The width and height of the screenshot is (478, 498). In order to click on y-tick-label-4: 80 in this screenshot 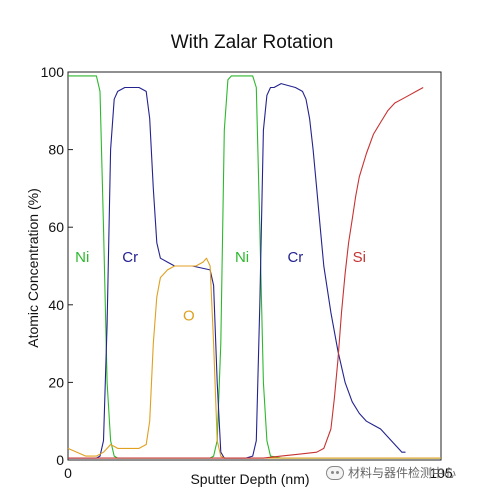, I will do `click(56, 150)`.